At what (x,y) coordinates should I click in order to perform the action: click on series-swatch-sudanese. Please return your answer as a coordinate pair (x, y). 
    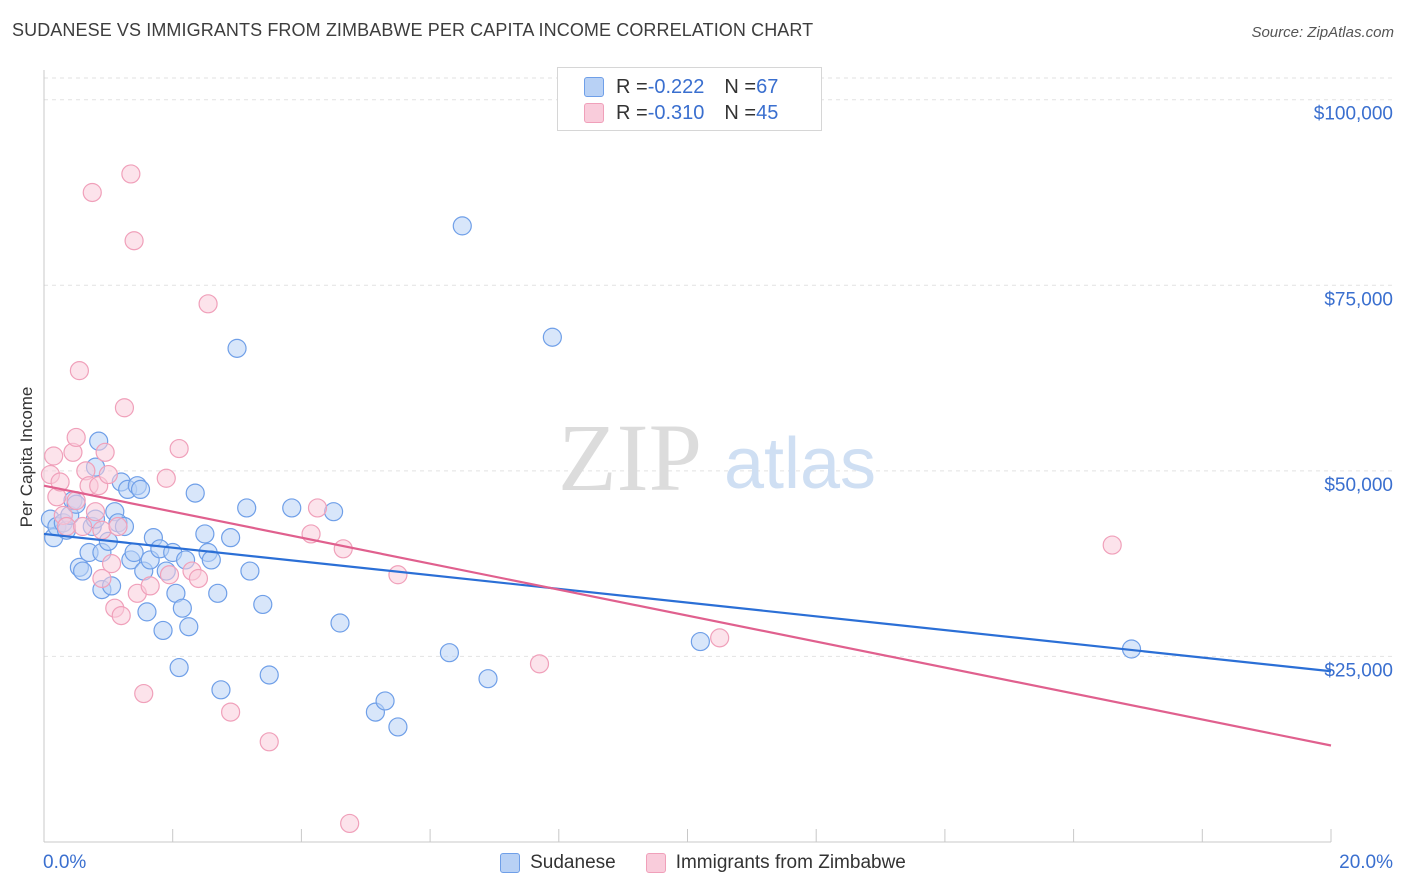
    Looking at the image, I should click on (510, 863).